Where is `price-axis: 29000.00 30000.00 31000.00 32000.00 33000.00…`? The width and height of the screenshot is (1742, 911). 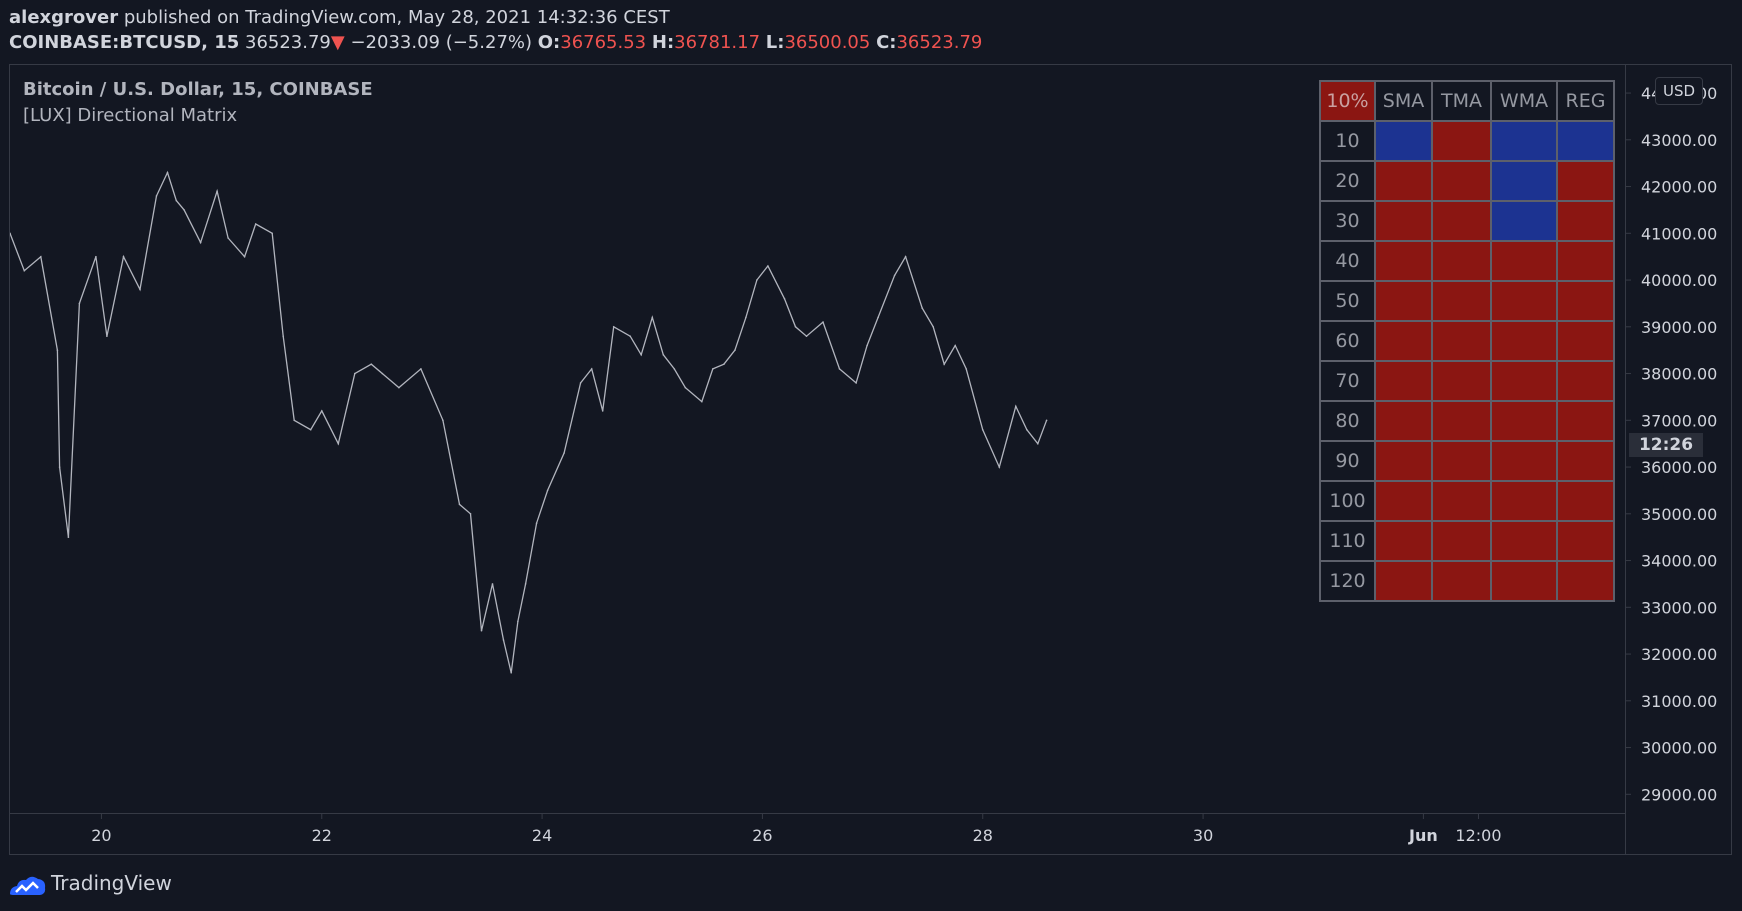
price-axis: 29000.00 30000.00 31000.00 32000.00 33000.00… is located at coordinates (1678, 460).